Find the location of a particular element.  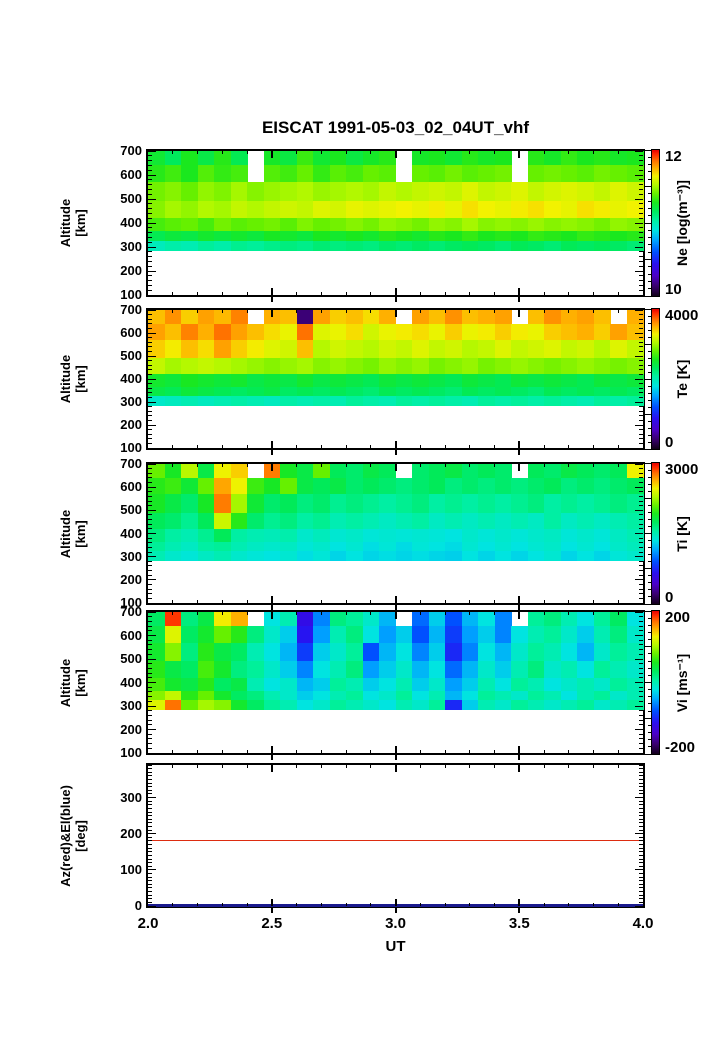

x-major-tick-stub is located at coordinates (271, 299).